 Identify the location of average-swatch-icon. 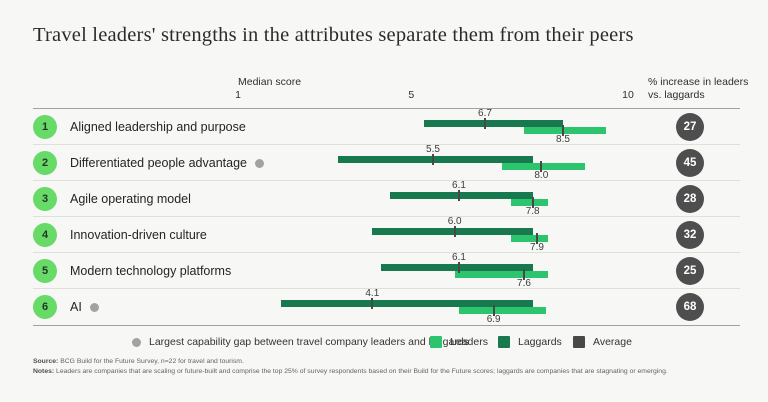
(579, 342).